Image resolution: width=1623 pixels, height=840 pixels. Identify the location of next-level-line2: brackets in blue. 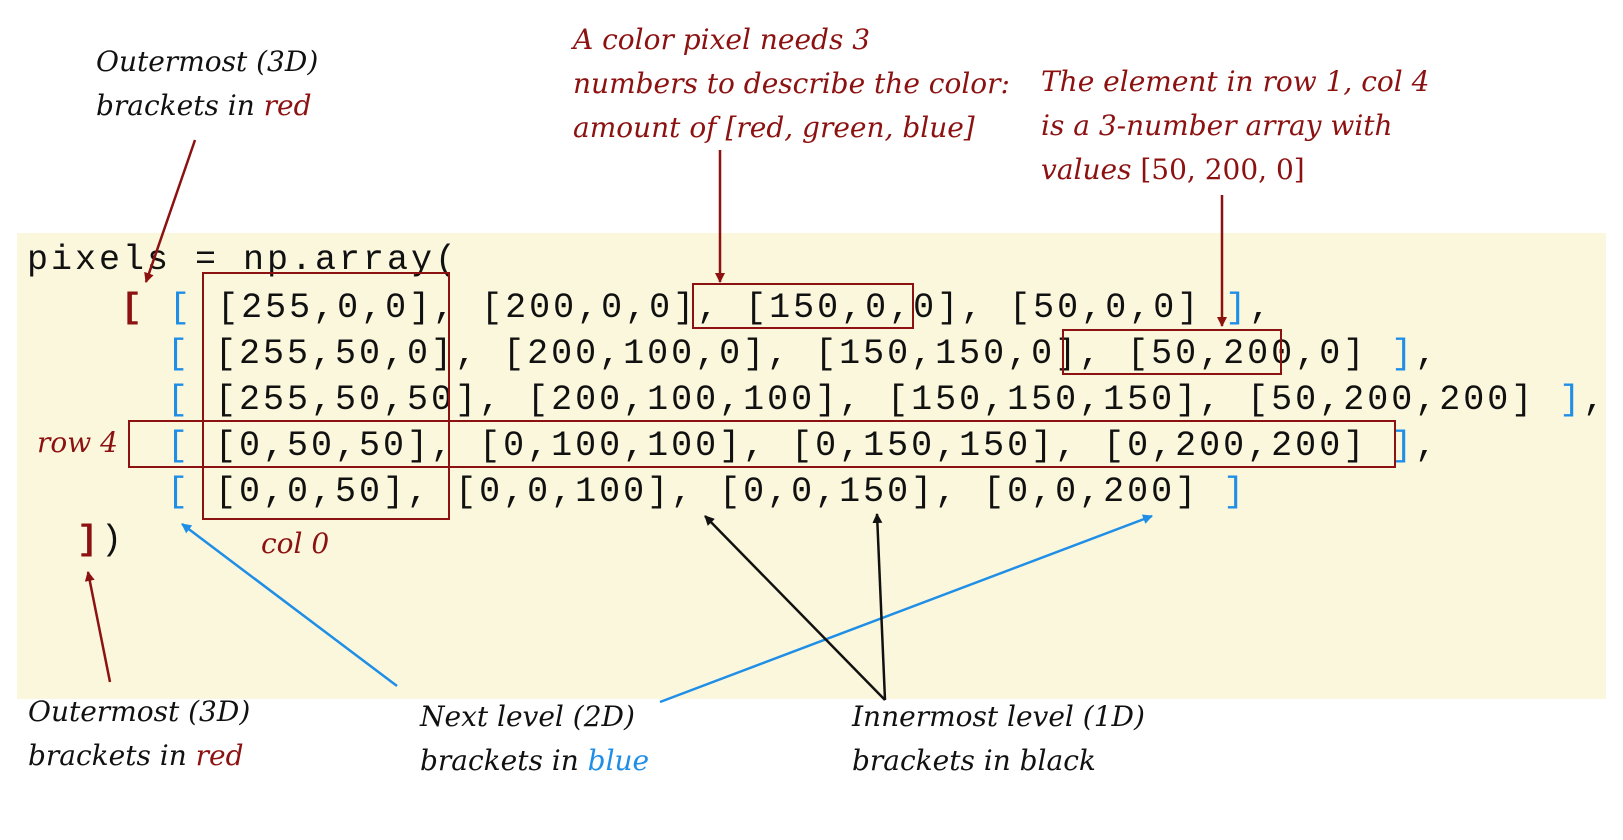
(534, 761).